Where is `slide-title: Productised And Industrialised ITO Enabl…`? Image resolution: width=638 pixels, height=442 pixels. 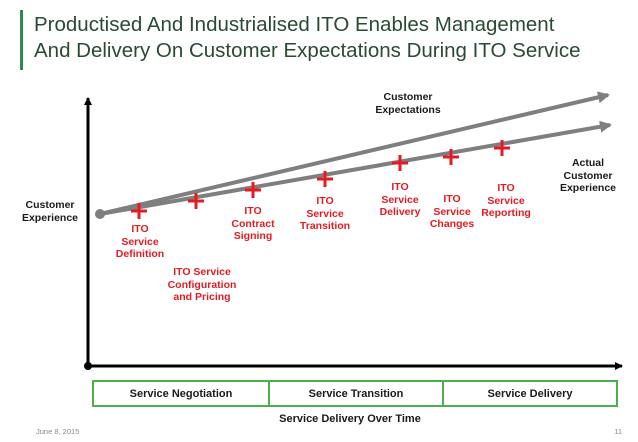
slide-title: Productised And Industrialised ITO Enabl… is located at coordinates (329, 38).